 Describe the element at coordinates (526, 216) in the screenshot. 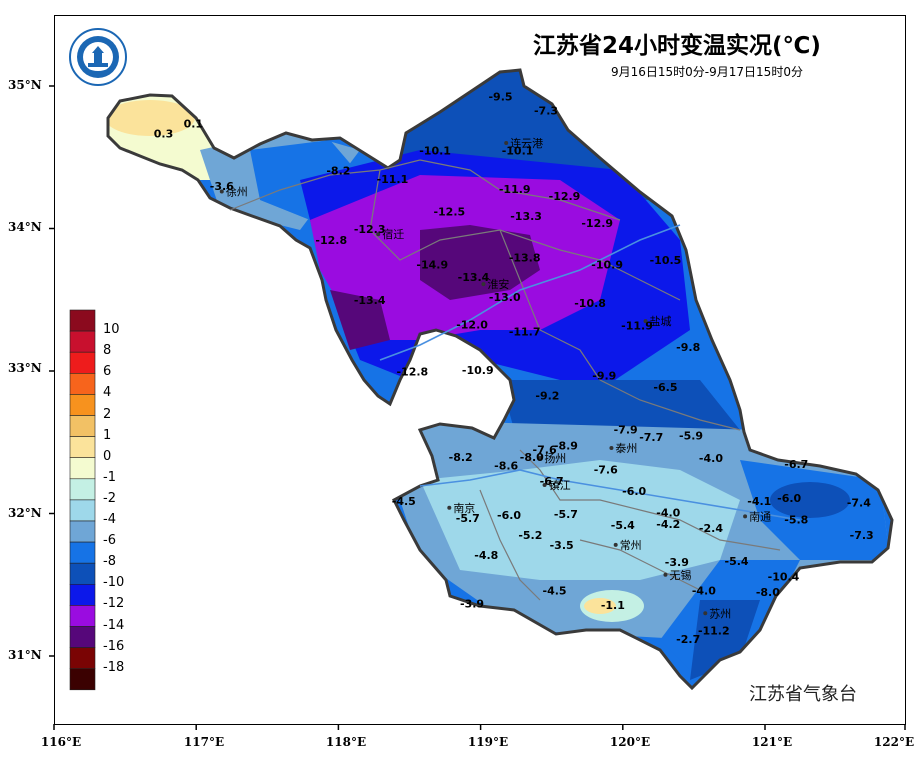

I see `station-value: -13.3` at that location.